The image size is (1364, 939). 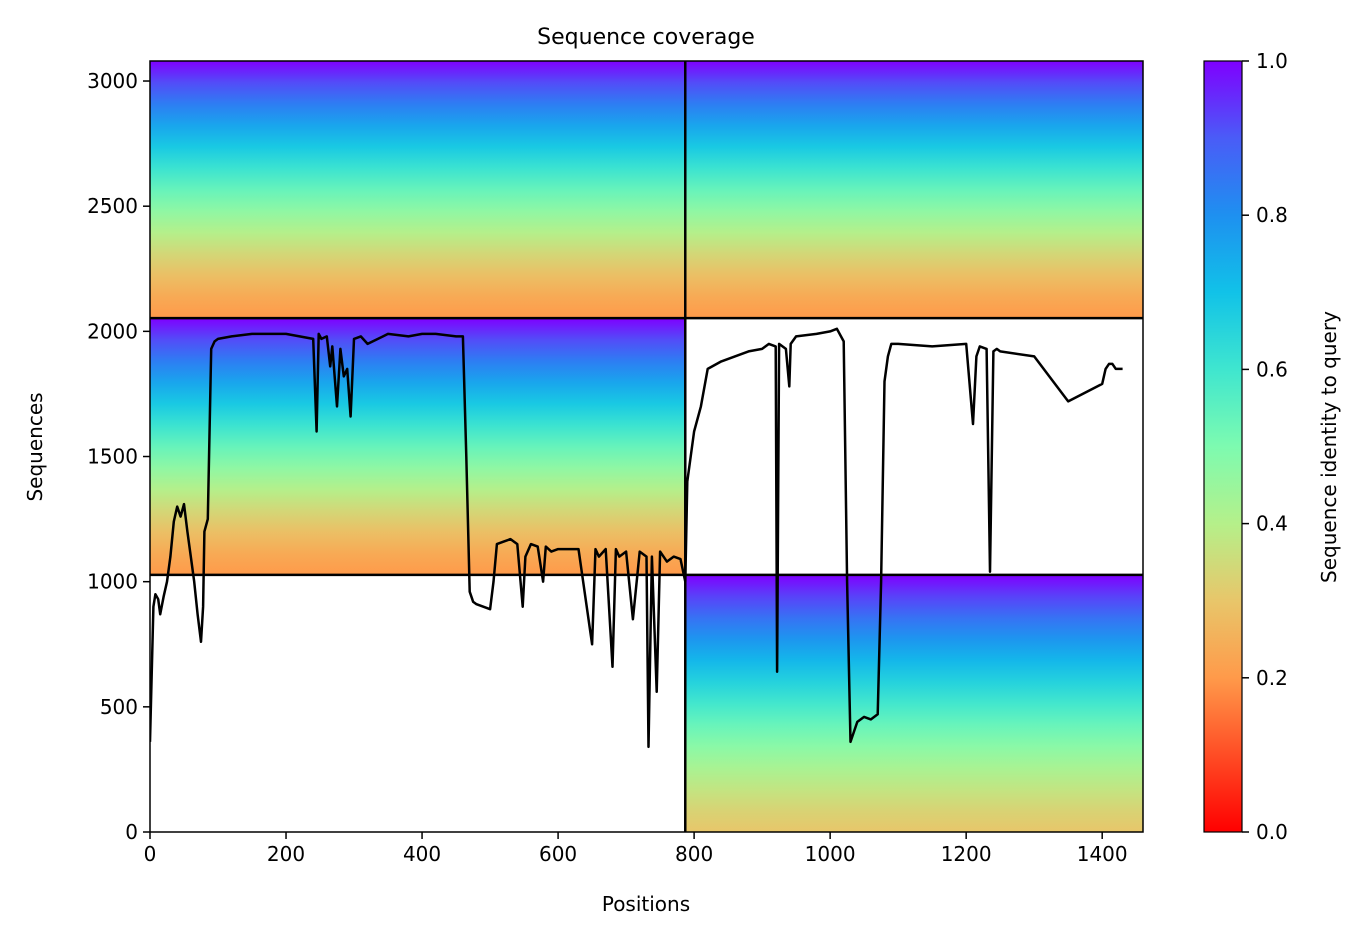 I want to click on colorbar-tick-label-4: 0.8, so click(x=1272, y=215).